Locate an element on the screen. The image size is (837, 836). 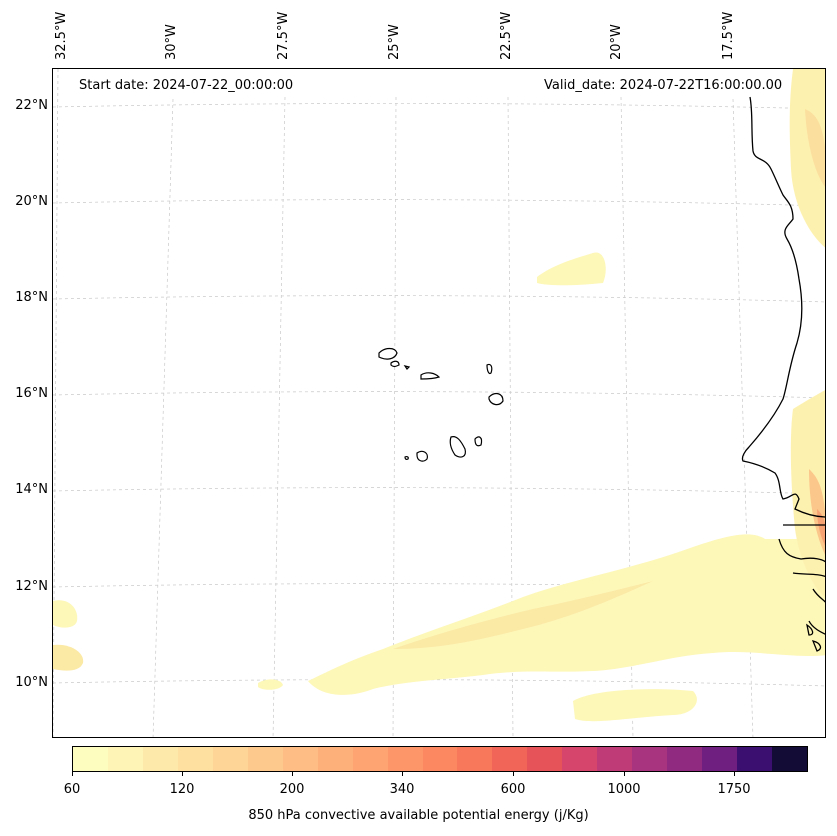
lat-label-16n: 16°N is located at coordinates (31, 393).